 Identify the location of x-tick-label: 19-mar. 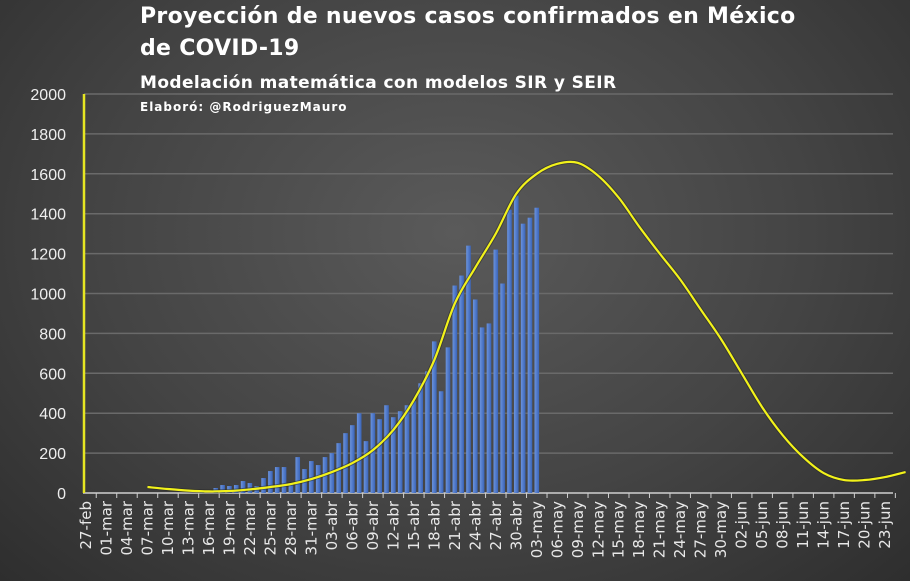
(229, 527).